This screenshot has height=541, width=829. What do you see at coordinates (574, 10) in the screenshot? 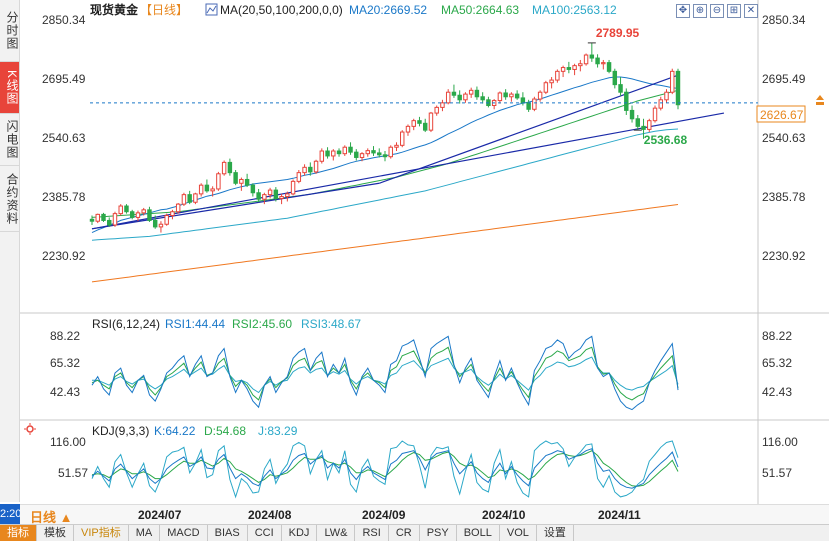
I see `ma100-value: MA100:2563.12` at bounding box center [574, 10].